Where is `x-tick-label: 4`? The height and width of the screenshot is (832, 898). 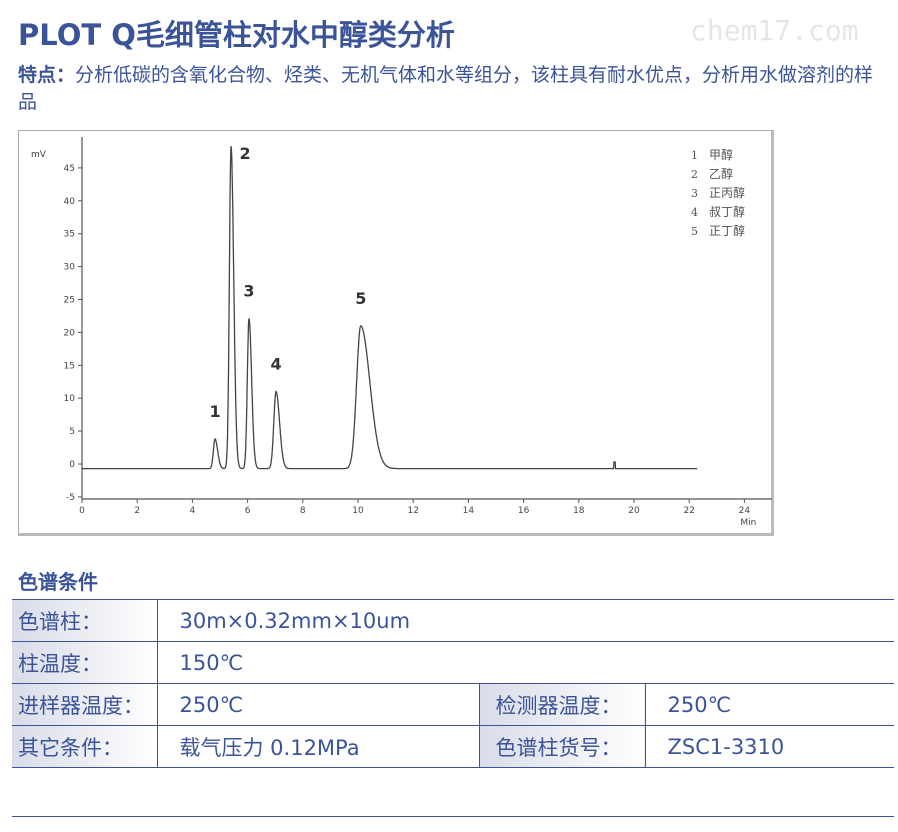 x-tick-label: 4 is located at coordinates (193, 511).